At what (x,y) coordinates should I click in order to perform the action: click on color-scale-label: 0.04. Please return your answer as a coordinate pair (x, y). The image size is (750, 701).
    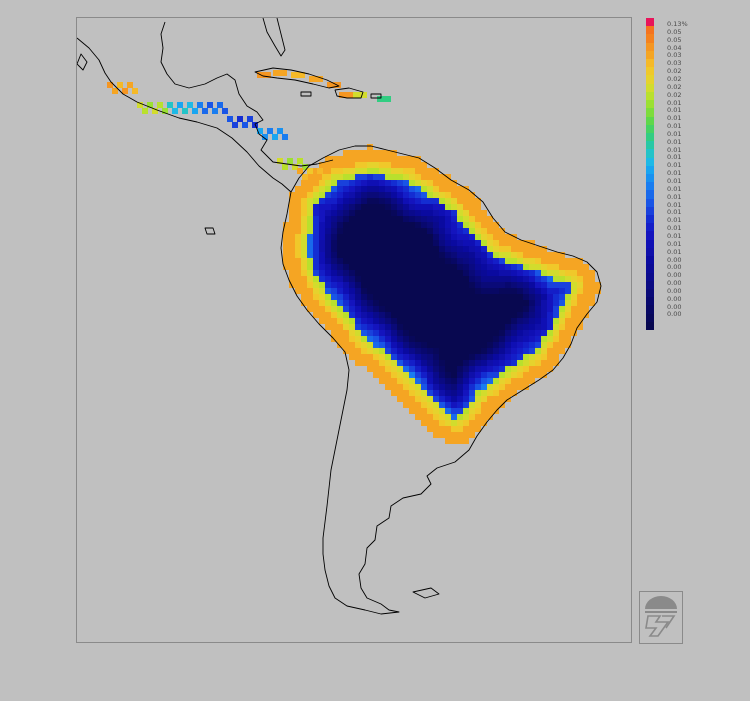
    Looking at the image, I should click on (674, 47).